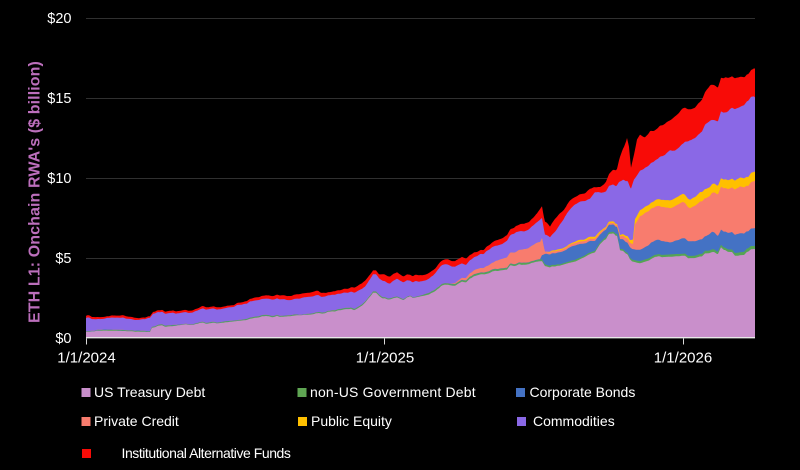  I want to click on svg-text:Institutional Alternative Fund: Institutional Alternative Funds, so click(206, 453).